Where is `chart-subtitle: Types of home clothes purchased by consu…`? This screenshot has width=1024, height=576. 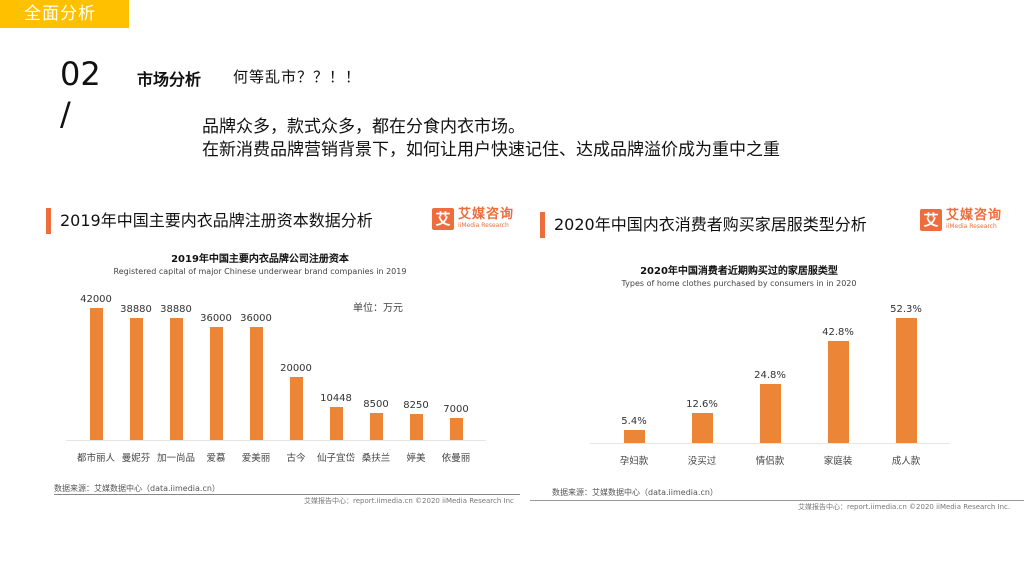
chart-subtitle: Types of home clothes purchased by consu… is located at coordinates (739, 283).